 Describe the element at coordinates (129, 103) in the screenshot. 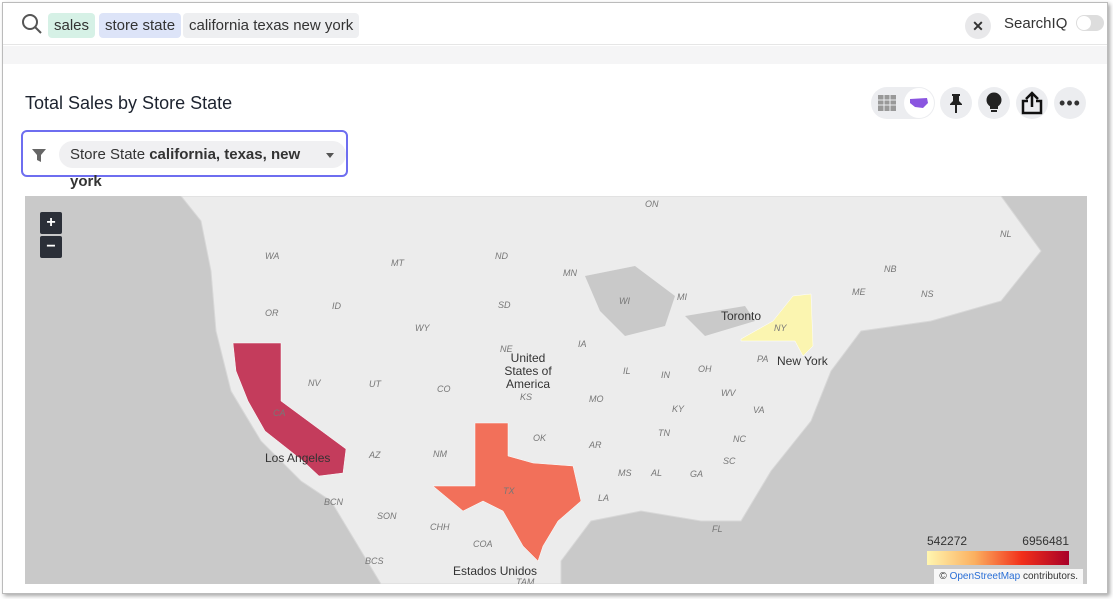

I see `chart-title: Total Sales by Store State` at that location.